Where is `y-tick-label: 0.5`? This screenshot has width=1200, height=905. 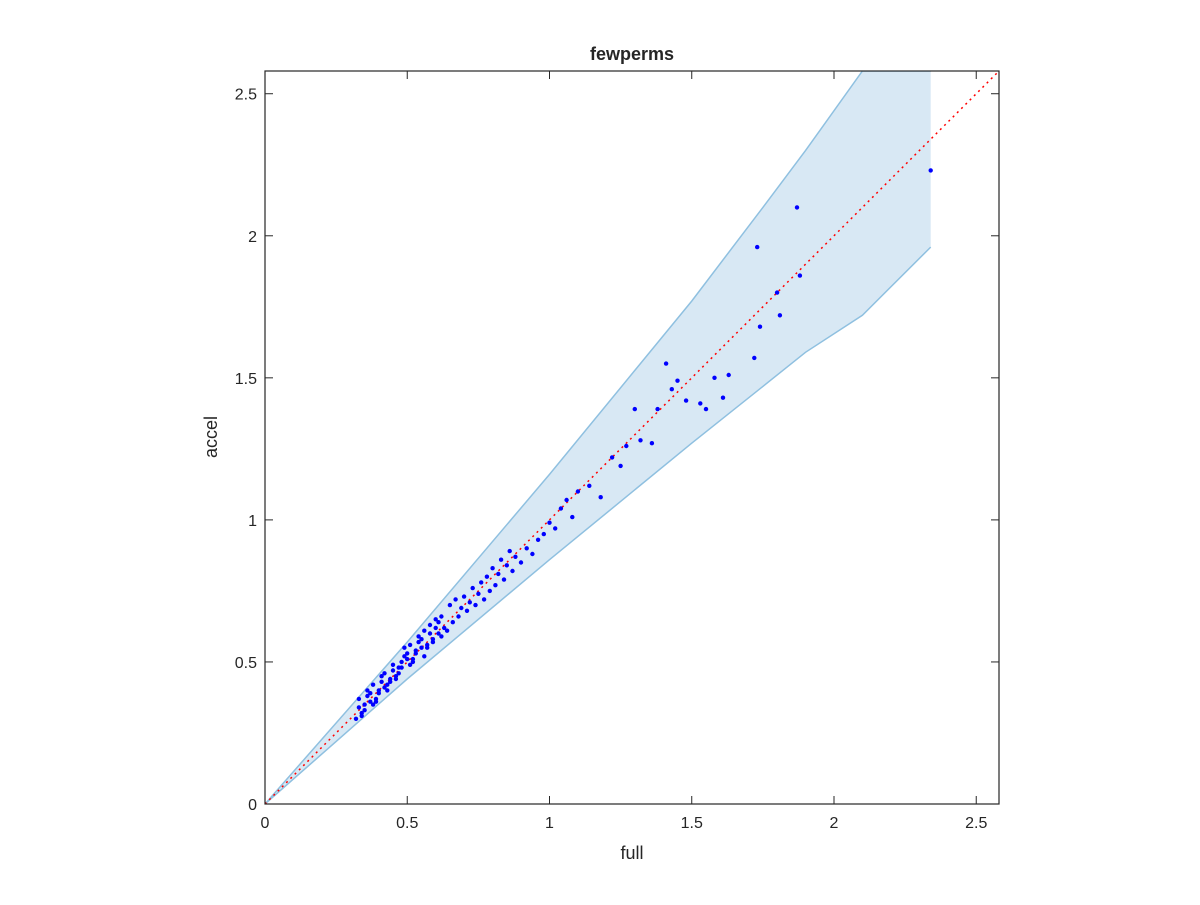 y-tick-label: 0.5 is located at coordinates (246, 663).